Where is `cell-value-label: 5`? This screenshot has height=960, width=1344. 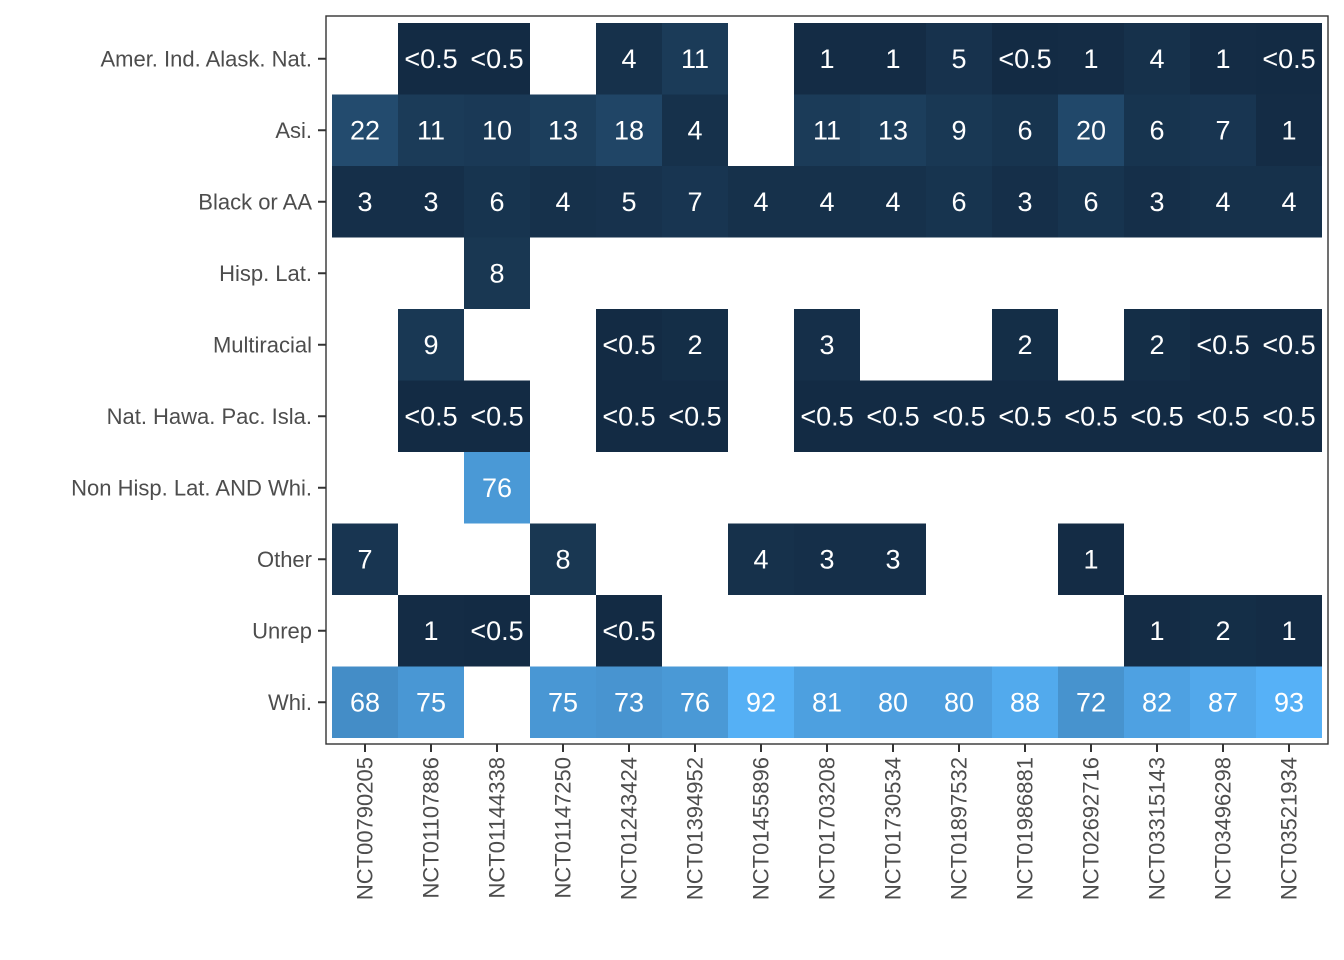 cell-value-label: 5 is located at coordinates (958, 59).